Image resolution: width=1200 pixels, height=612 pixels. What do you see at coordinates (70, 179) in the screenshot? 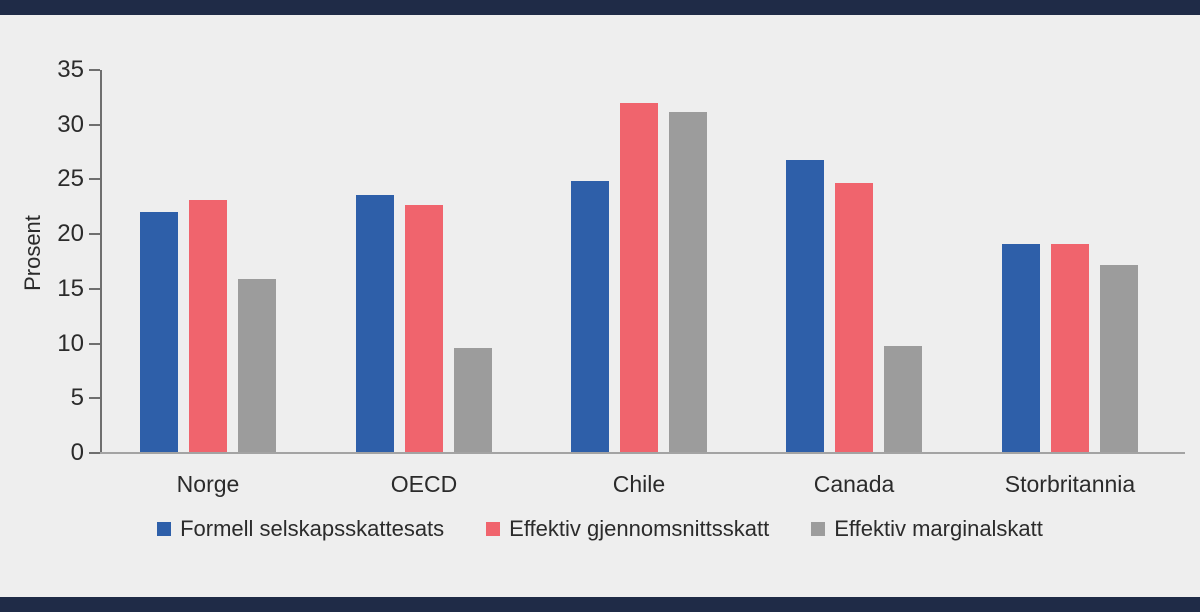
I see `y-tick-label: 25` at bounding box center [70, 179].